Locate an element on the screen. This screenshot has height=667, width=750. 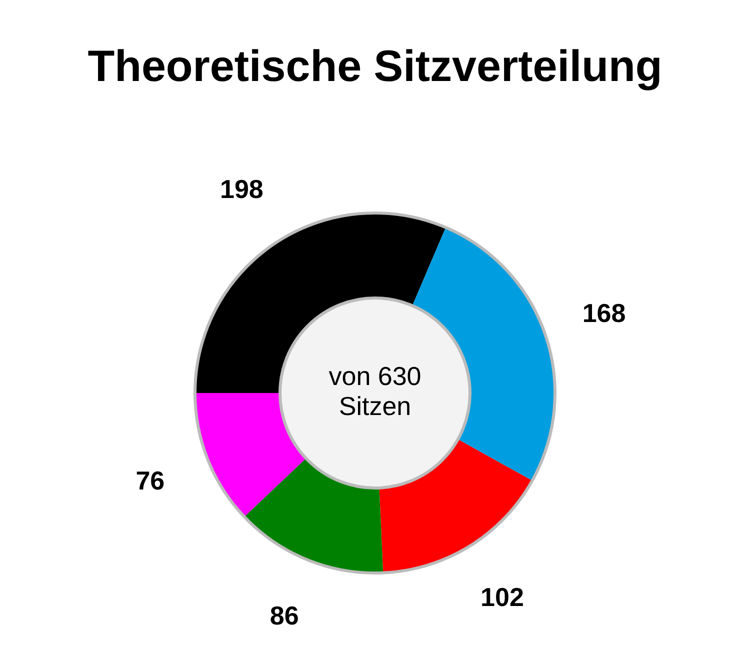
chart-title: Theoretische Sitzverteilung is located at coordinates (375, 67).